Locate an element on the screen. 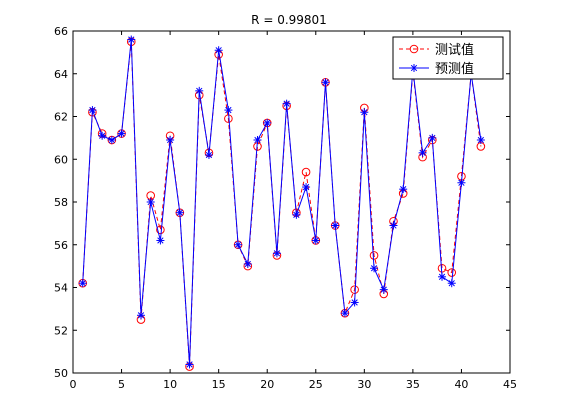  y-tick-label: 54 is located at coordinates (61, 288).